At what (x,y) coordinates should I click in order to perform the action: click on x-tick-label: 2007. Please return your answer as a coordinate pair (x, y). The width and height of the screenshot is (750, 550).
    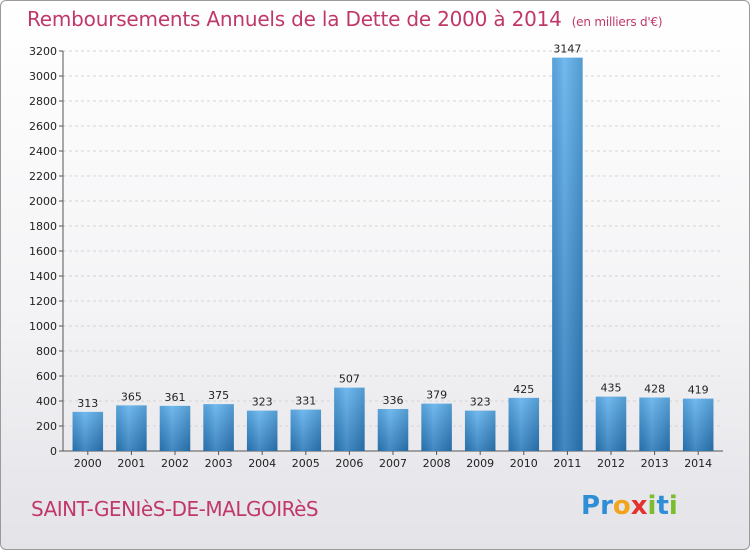
    Looking at the image, I should click on (393, 463).